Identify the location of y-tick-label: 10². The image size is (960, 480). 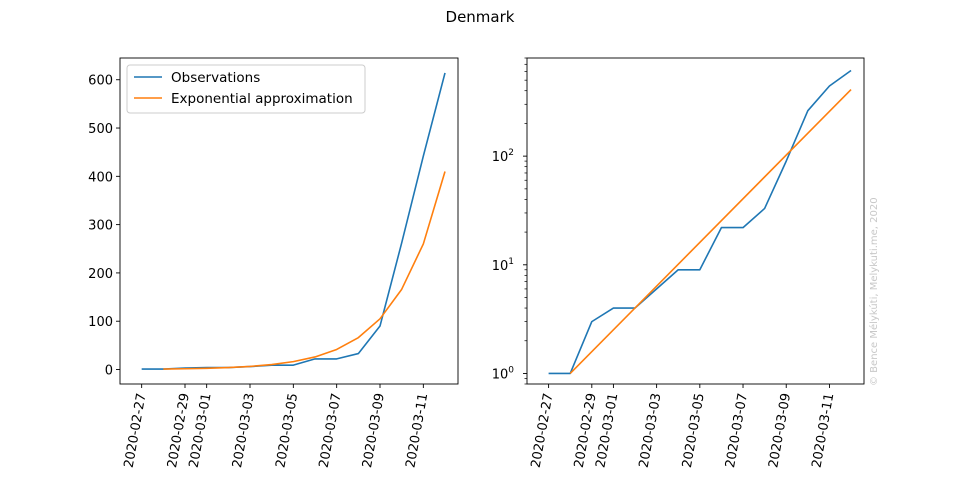
(503, 156).